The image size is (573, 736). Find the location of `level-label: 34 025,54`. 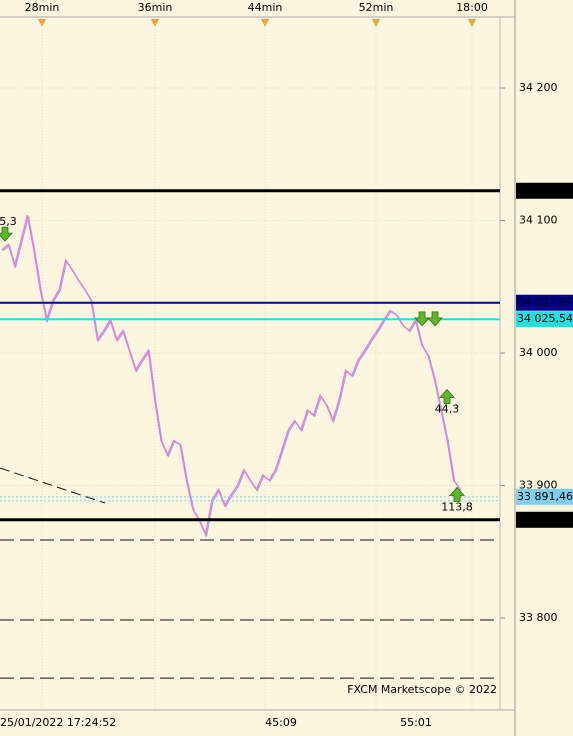

level-label: 34 025,54 is located at coordinates (545, 318).